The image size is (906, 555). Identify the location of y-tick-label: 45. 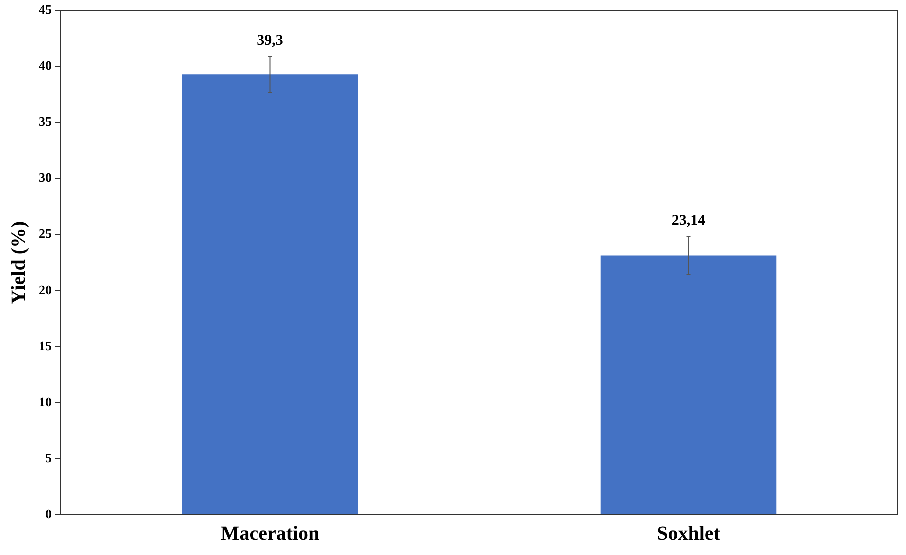
(45, 10).